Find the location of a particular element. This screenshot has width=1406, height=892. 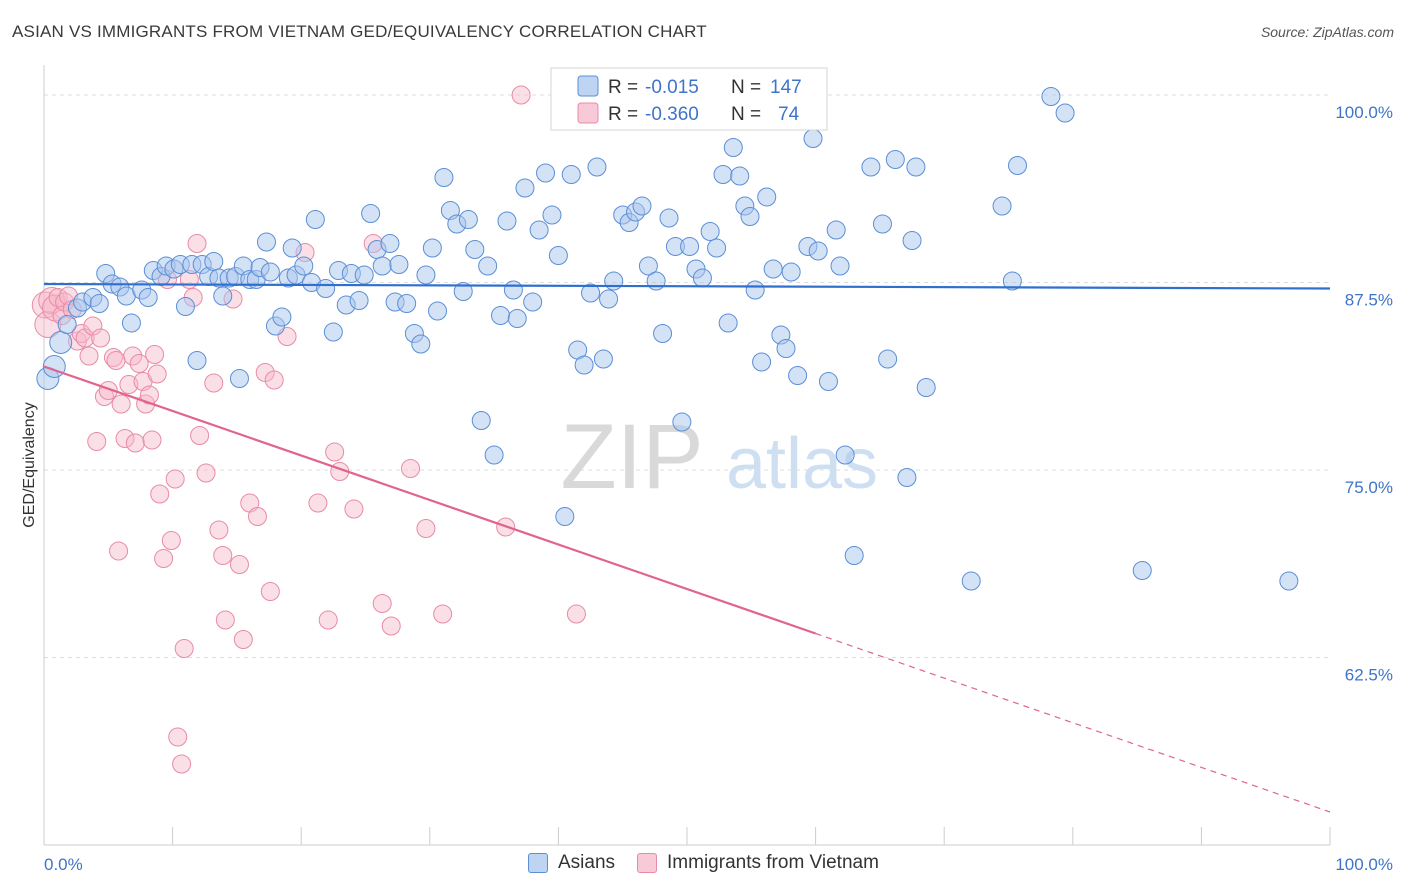

y-axis-label: GED/Equivalency is located at coordinates (29, 464).